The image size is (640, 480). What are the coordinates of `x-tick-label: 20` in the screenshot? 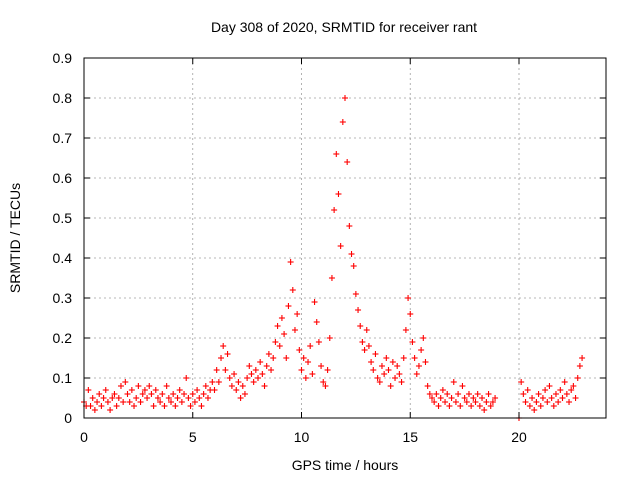 It's located at (519, 437).